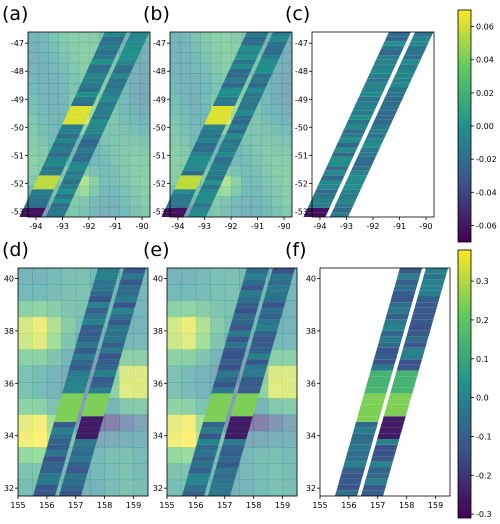 The image size is (500, 524). Describe the element at coordinates (159, 127) in the screenshot. I see `y-tick-label: -50` at that location.